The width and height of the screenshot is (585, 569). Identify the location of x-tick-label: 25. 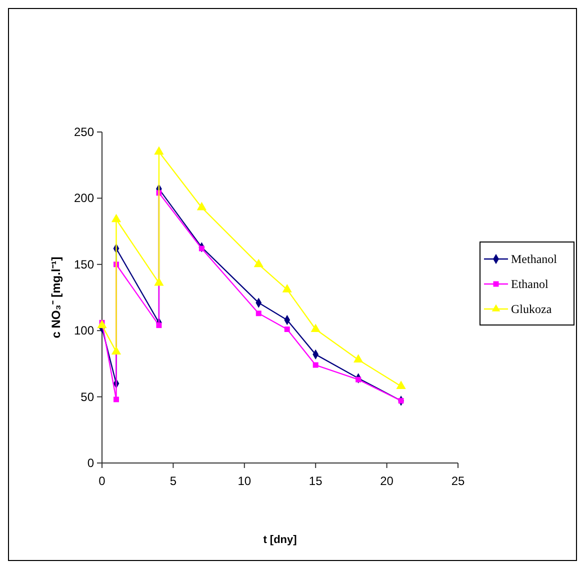
(458, 481).